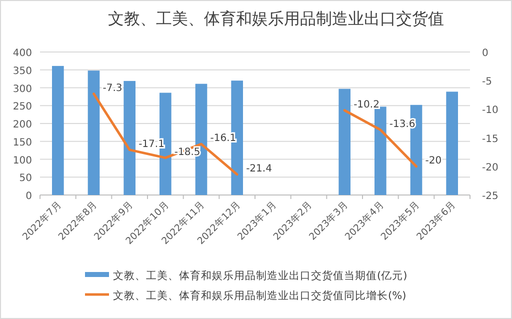  Describe the element at coordinates (259, 295) in the screenshot. I see `legend-label: 文教、工美、体育和娱乐用品制造业出口交货值同比增长(%)` at that location.